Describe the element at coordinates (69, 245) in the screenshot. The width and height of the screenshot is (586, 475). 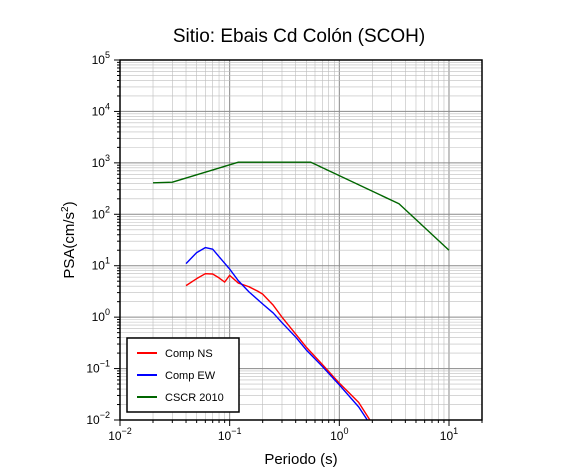
I see `y-axis-label-prefix: PSA(cm/s` at that location.